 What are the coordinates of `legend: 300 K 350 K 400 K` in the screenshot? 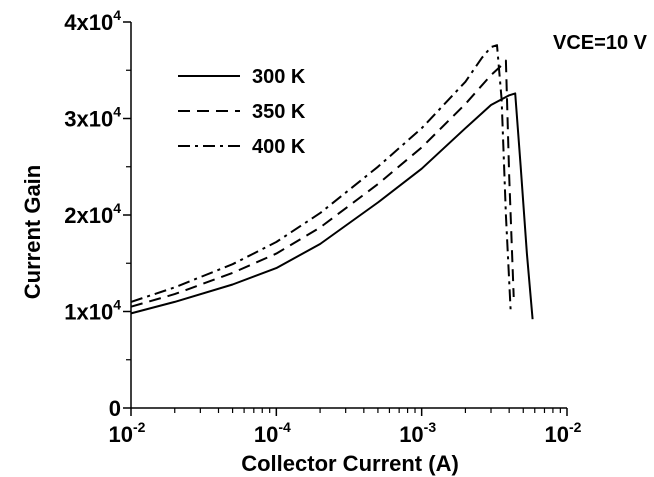 It's located at (242, 112).